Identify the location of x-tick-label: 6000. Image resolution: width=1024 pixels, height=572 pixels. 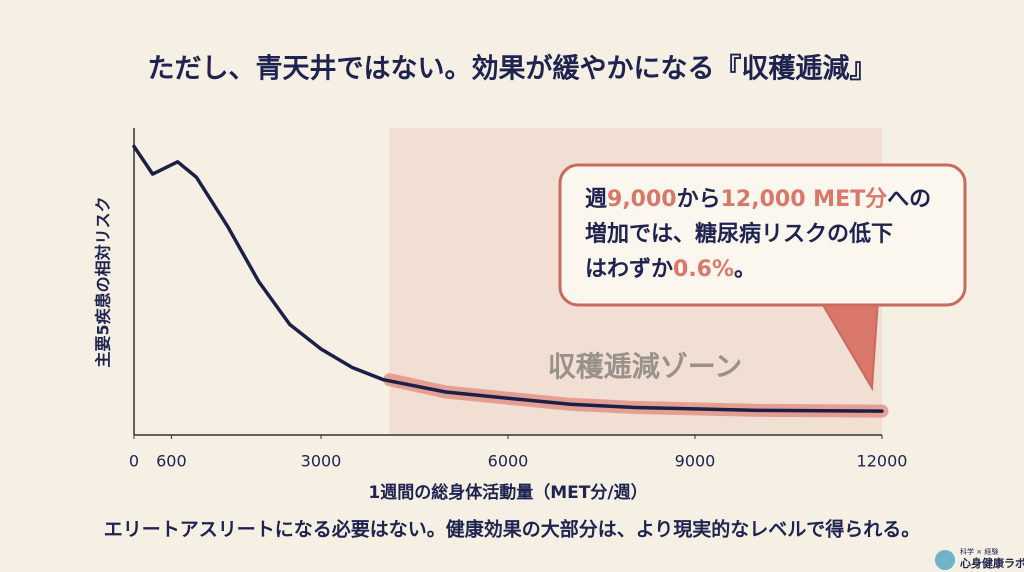
(508, 461).